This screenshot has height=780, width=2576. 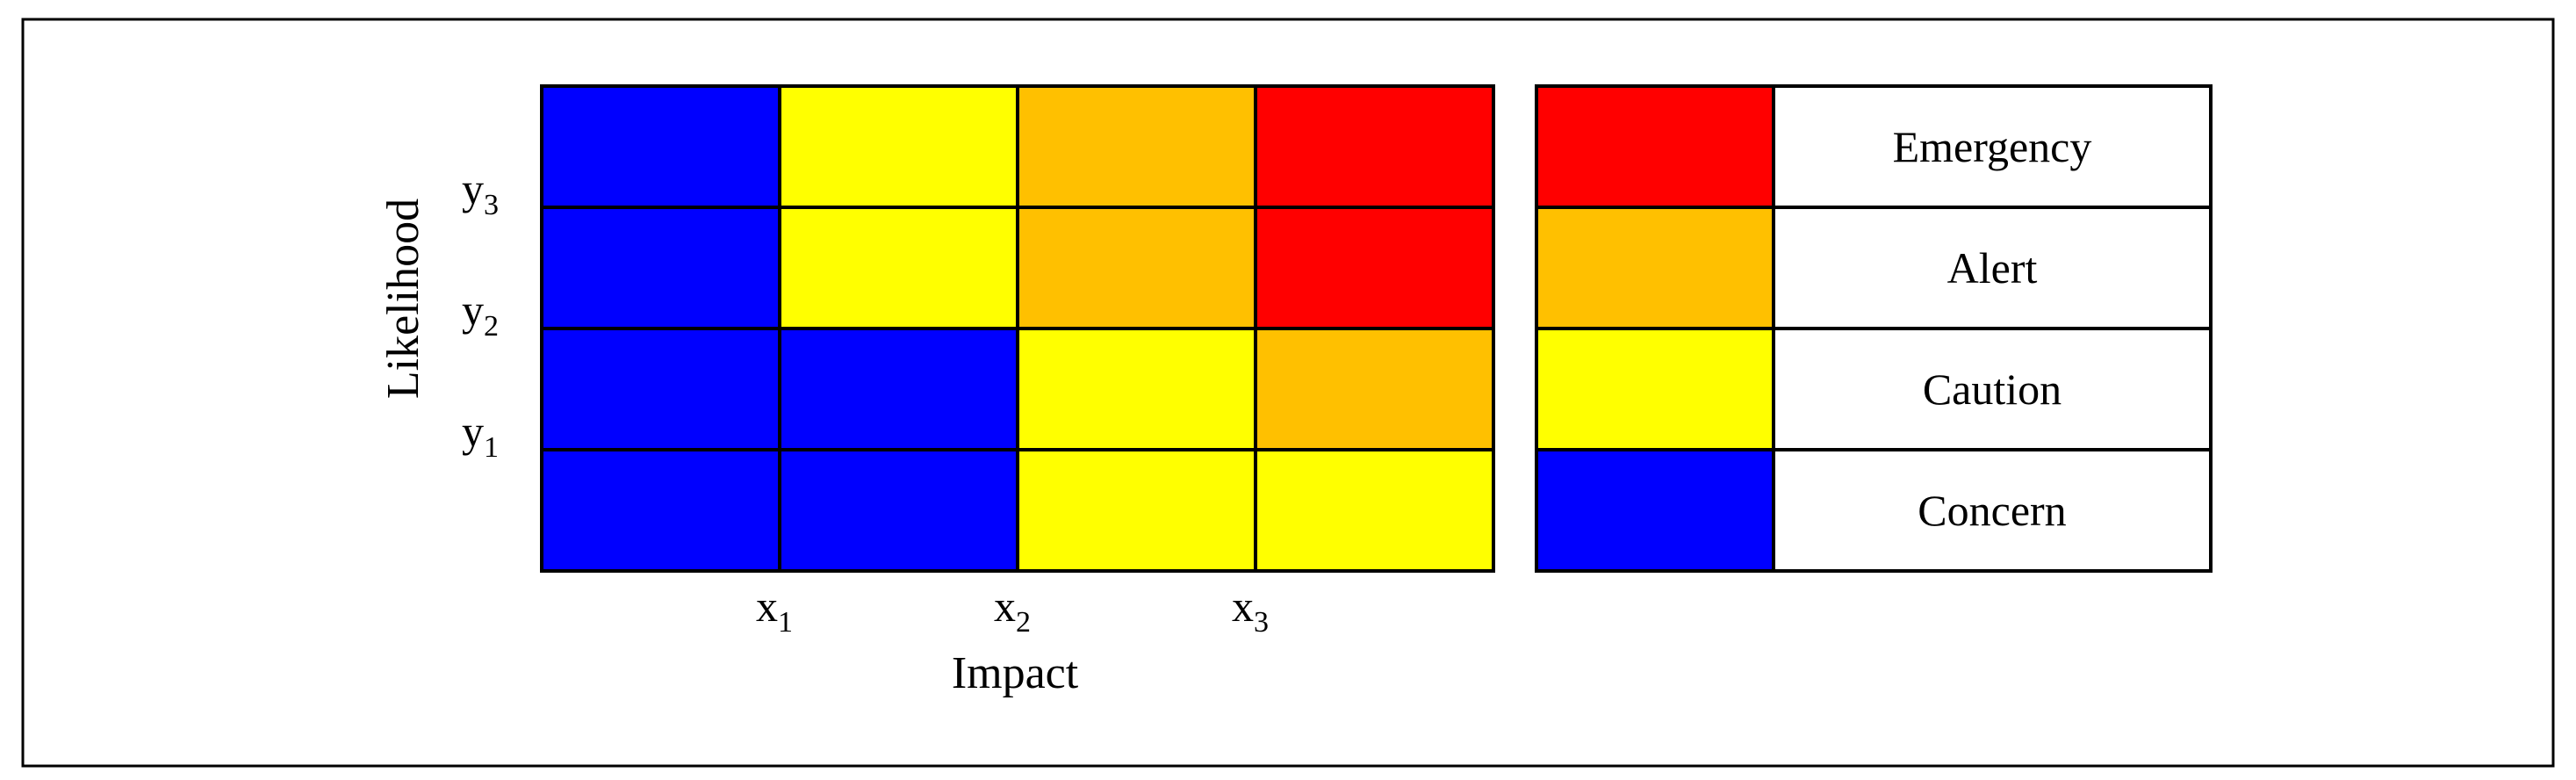 I want to click on legend-label: Caution, so click(x=1992, y=389).